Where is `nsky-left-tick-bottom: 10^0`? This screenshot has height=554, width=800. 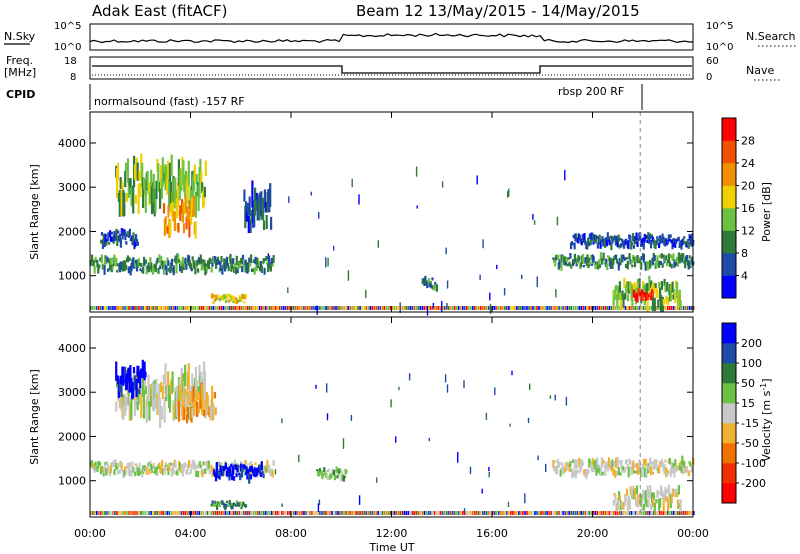 nsky-left-tick-bottom: 10^0 is located at coordinates (67, 47).